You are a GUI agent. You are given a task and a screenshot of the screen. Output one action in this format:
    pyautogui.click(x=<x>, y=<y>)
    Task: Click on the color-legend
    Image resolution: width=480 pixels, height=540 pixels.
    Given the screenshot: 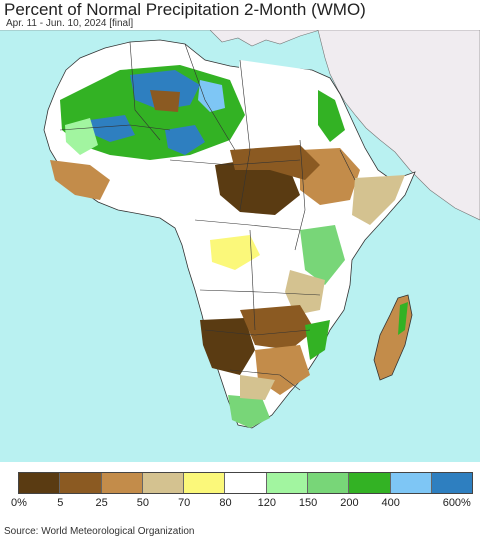 What is the action you would take?
    pyautogui.click(x=246, y=483)
    